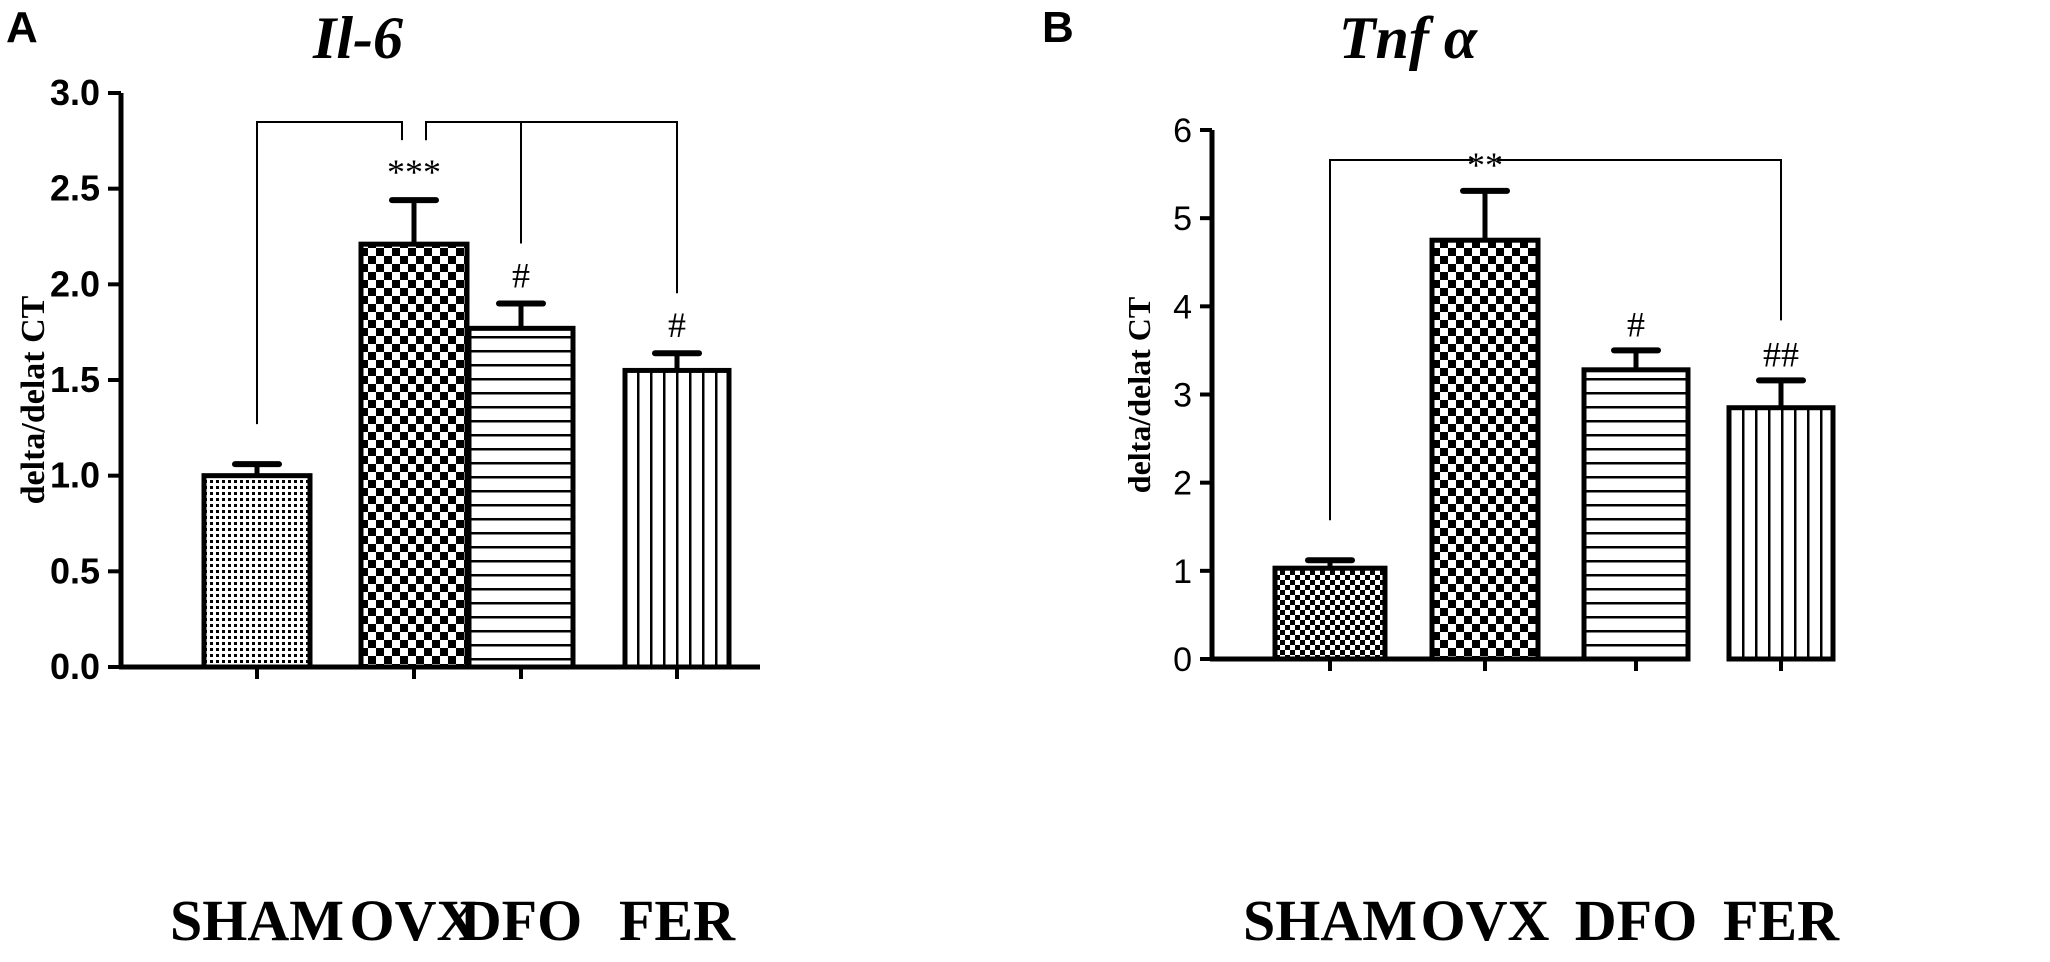 The width and height of the screenshot is (2050, 962). What do you see at coordinates (414, 455) in the screenshot?
I see `bar-ovx-a` at bounding box center [414, 455].